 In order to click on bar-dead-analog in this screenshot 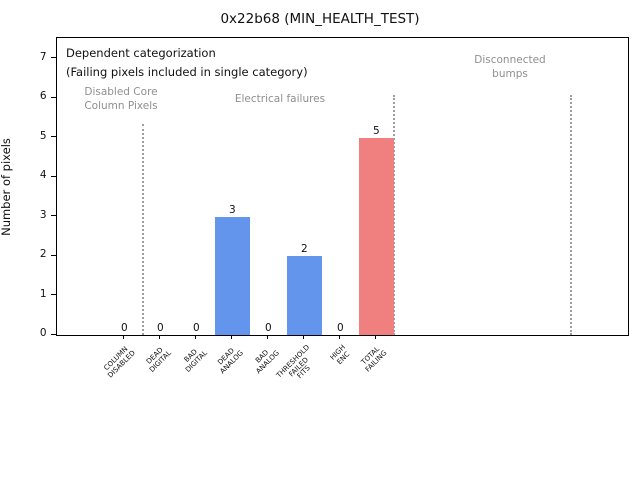, I will do `click(232, 275)`.